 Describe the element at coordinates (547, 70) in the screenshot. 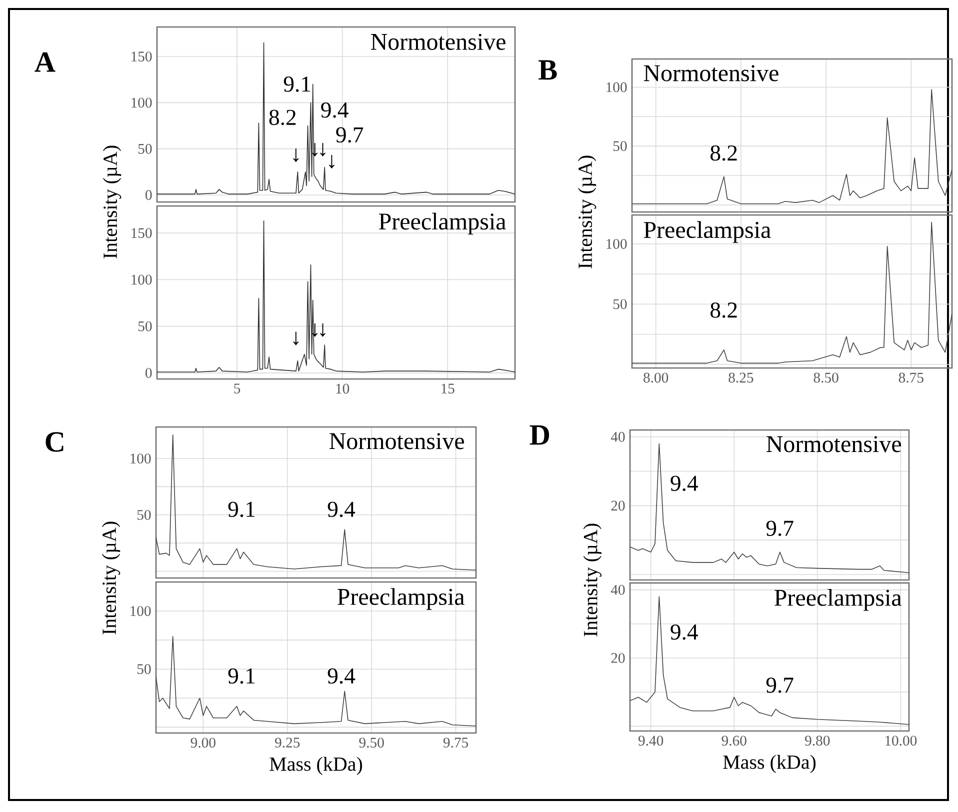

I see `chart-title: B` at that location.